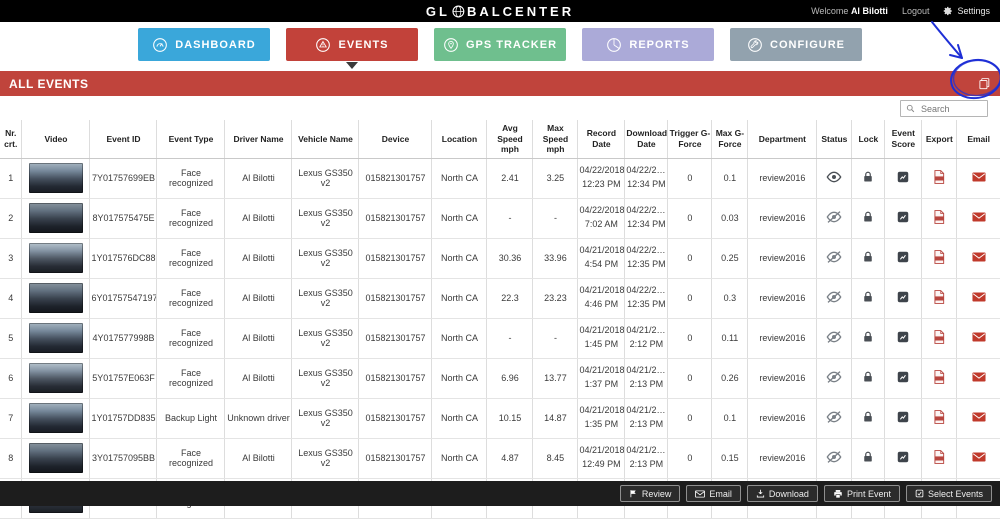 Image resolution: width=1000 pixels, height=519 pixels. Describe the element at coordinates (861, 493) in the screenshot. I see `print-event-button: Print Event` at that location.